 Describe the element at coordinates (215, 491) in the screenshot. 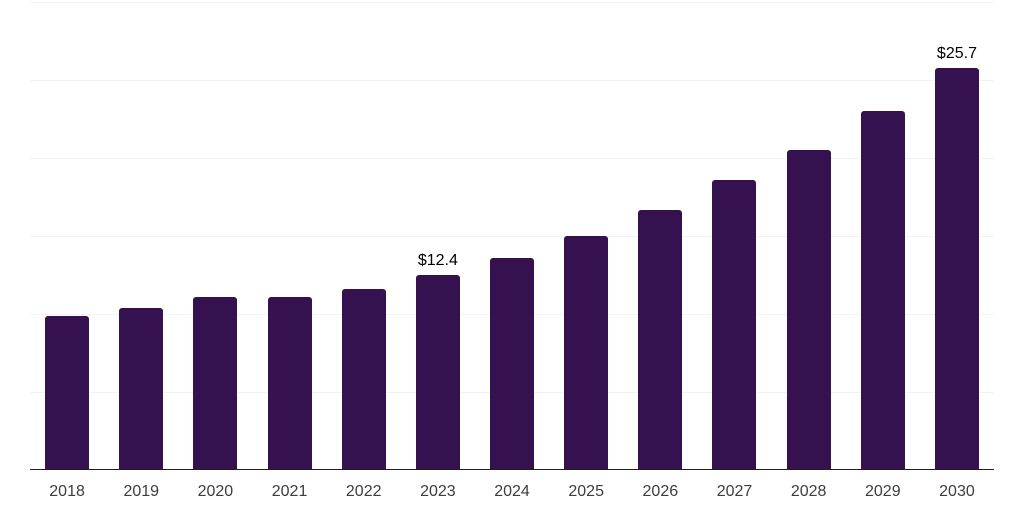

I see `x-tick-label-2020: 2020` at that location.